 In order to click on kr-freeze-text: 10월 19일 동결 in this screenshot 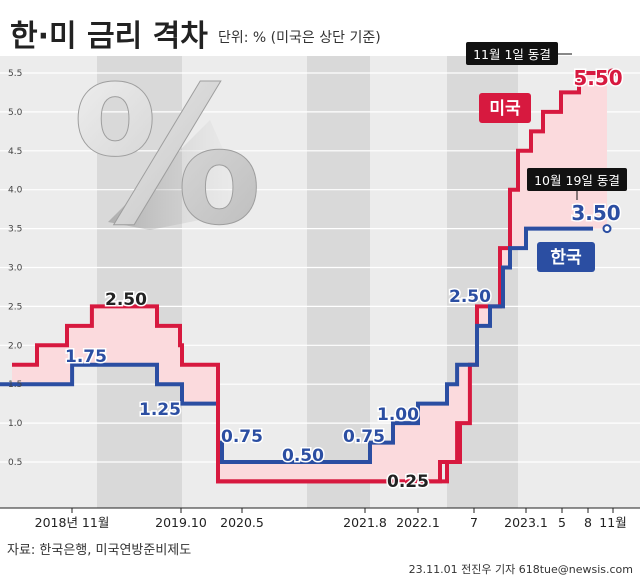, I will do `click(577, 180)`.